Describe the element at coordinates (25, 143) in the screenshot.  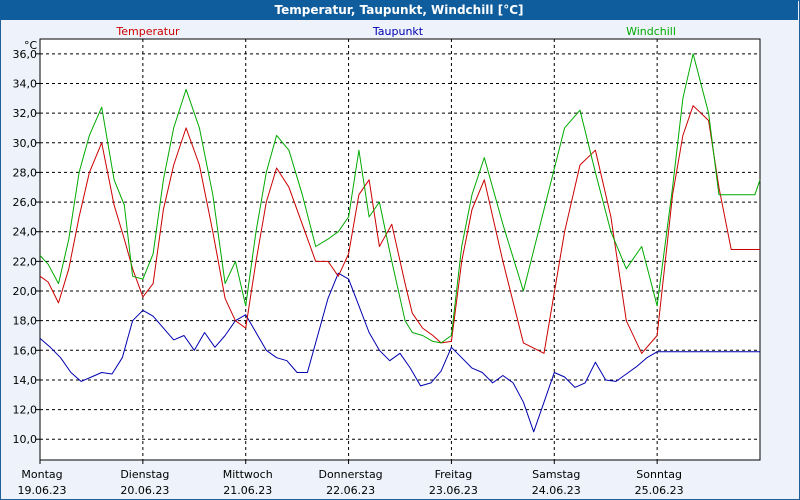
I see `y-tick-label: 30,0` at that location.